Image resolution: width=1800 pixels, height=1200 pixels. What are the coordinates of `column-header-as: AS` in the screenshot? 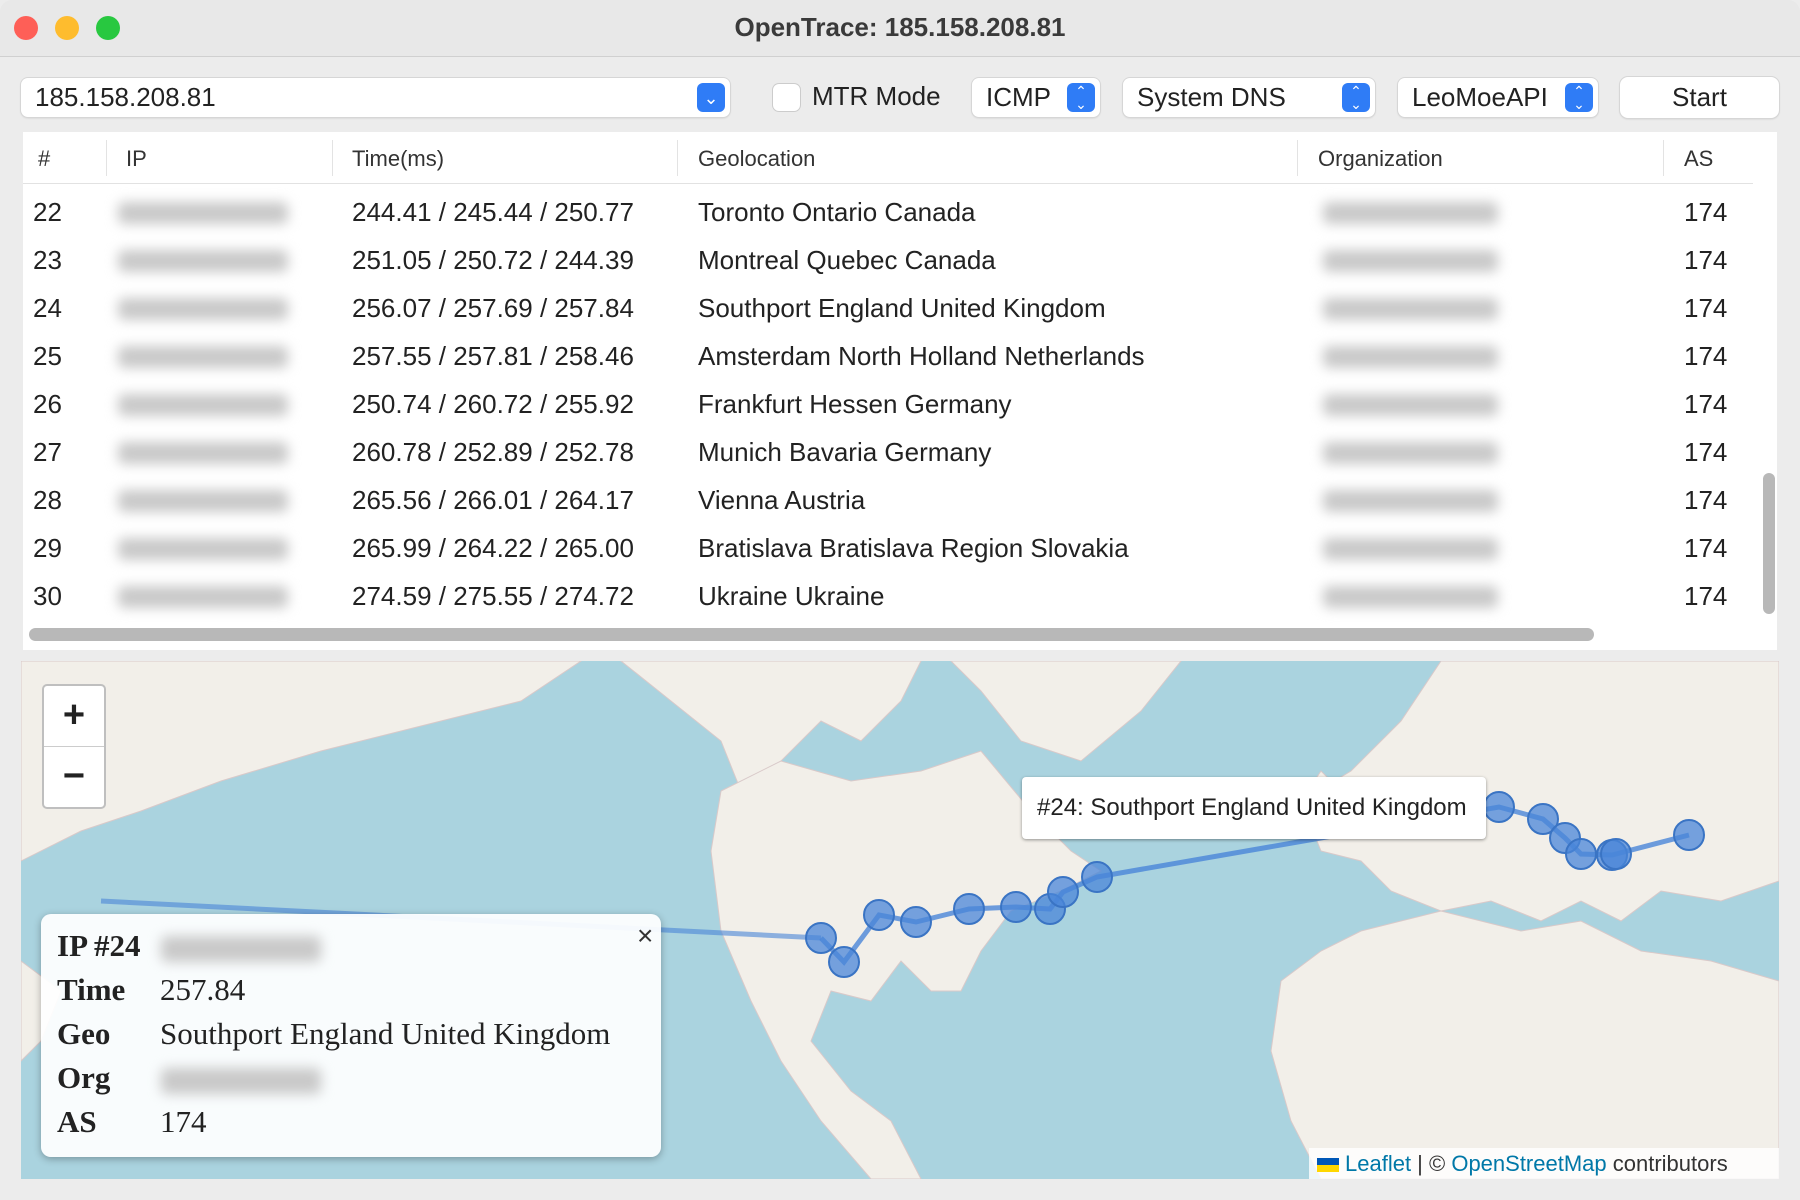 It's located at (1699, 158).